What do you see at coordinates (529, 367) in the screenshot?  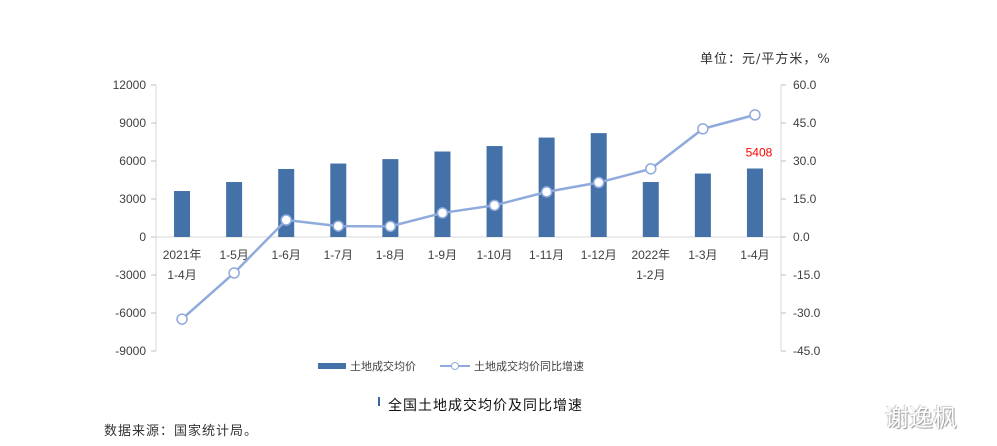 I see `legend-line-label: 土地成交均价同比增速` at bounding box center [529, 367].